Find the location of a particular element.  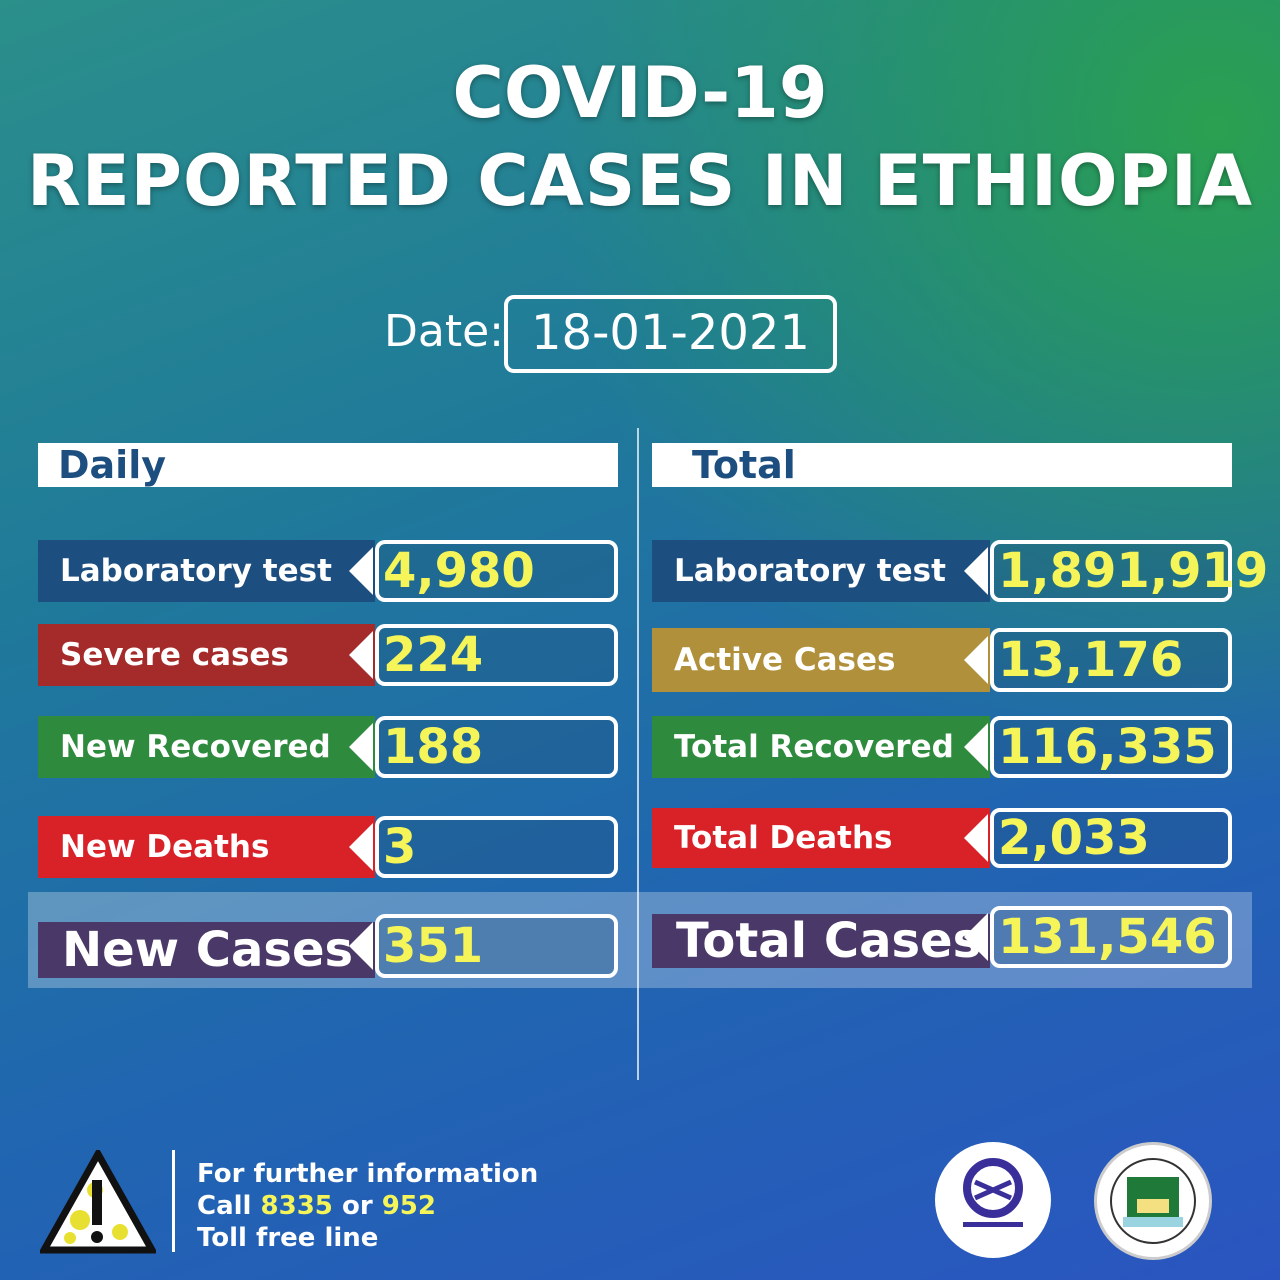

stat-value: 2,033 is located at coordinates (1111, 838).